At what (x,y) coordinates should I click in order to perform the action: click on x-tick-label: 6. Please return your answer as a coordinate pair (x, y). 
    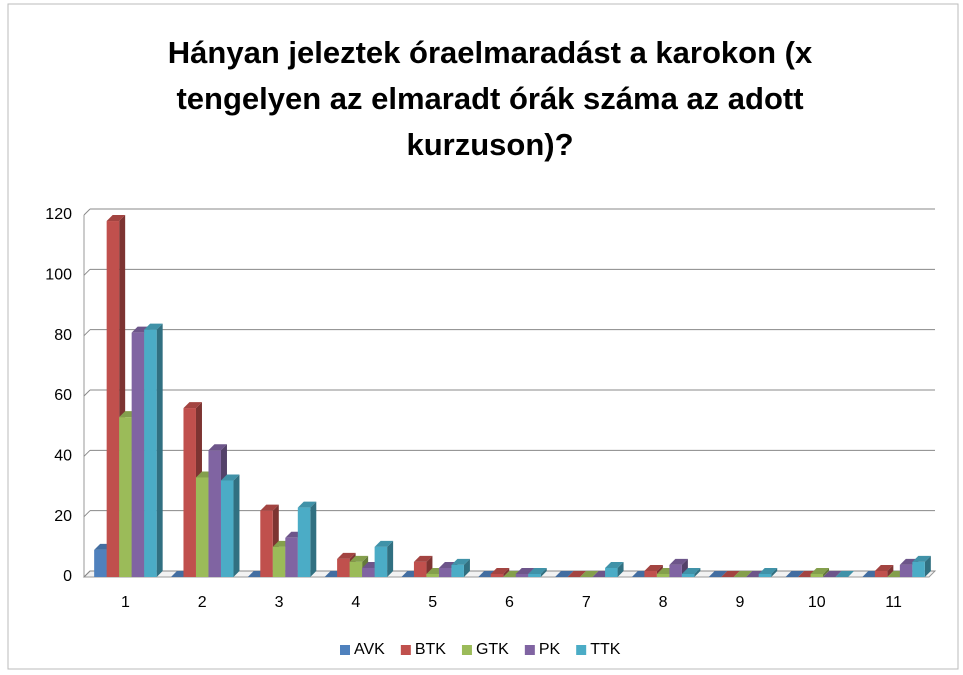
    Looking at the image, I should click on (509, 602).